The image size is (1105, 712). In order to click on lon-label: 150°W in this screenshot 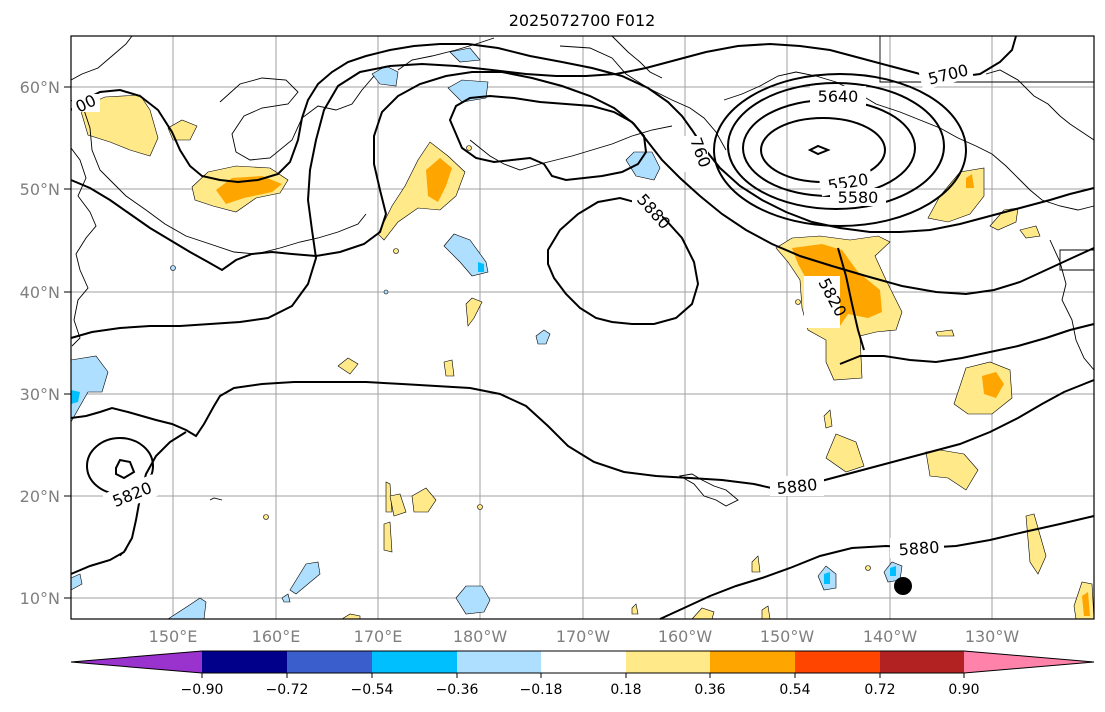, I will do `click(787, 636)`.